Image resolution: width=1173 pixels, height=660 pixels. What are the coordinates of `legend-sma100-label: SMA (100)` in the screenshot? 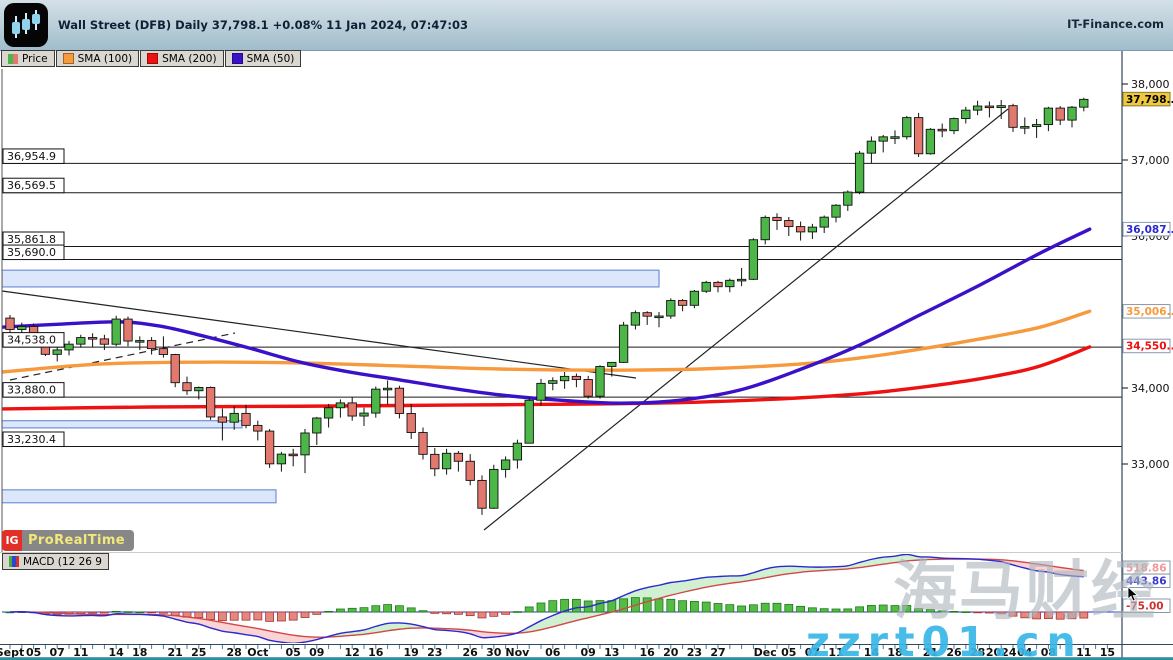 It's located at (105, 58).